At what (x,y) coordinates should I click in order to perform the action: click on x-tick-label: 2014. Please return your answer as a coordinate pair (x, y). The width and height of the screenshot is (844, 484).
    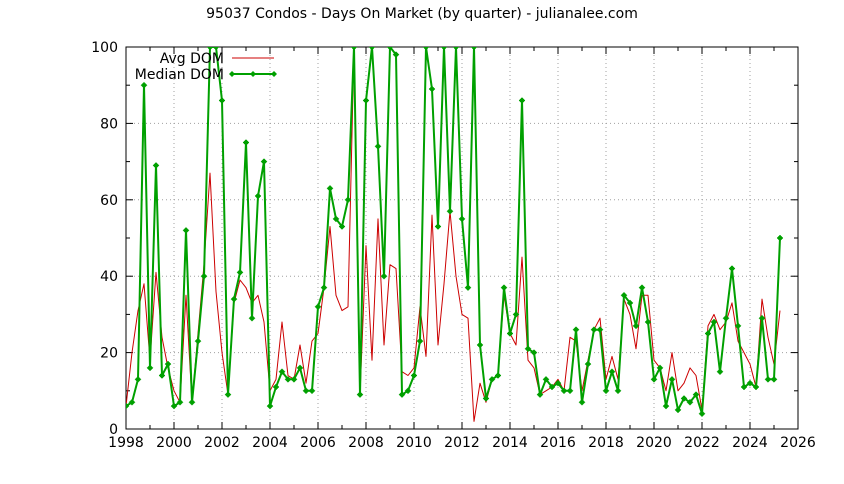
    Looking at the image, I should click on (510, 443).